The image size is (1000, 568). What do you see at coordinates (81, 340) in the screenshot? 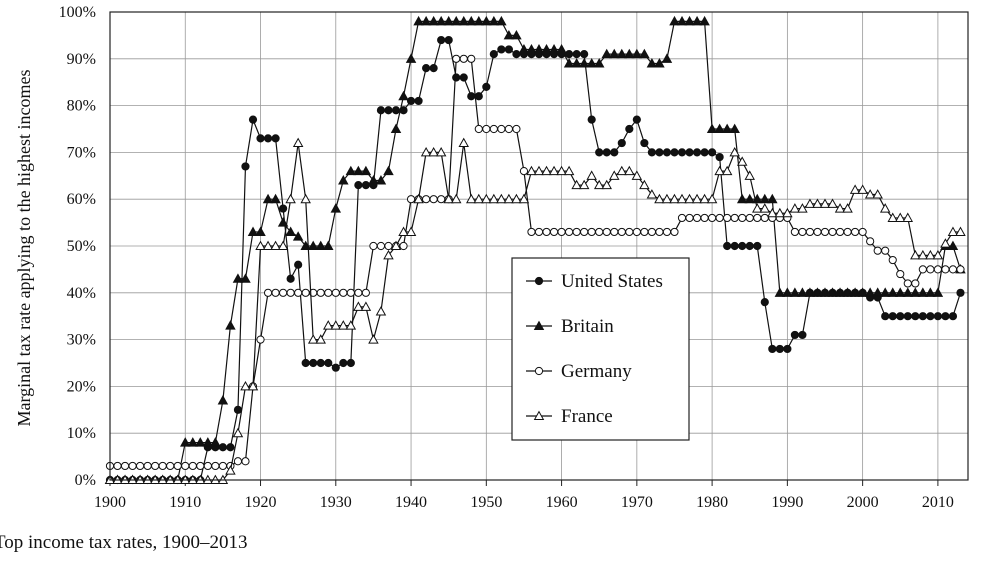
I see `y-tick-label: 30%` at bounding box center [81, 340].